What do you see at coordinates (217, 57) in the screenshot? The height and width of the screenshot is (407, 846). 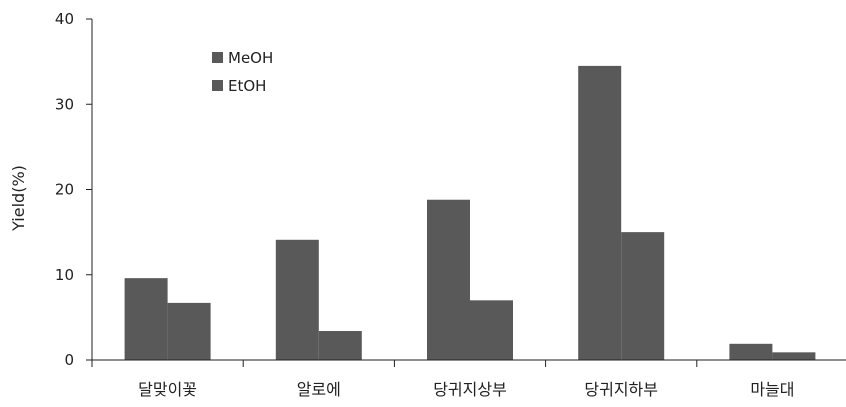 I see `legend-swatch-meoh` at bounding box center [217, 57].